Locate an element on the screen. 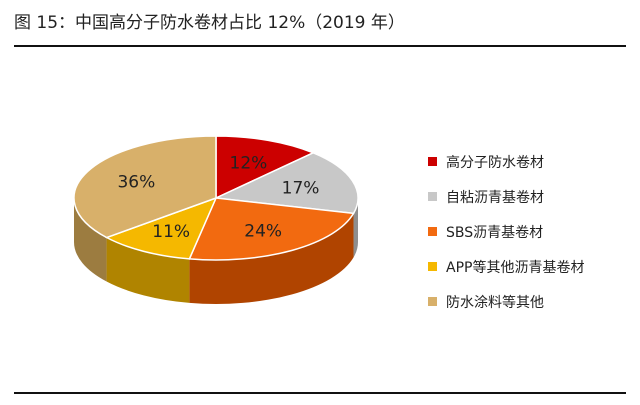 The width and height of the screenshot is (640, 405). legend-item-1: 高分子防水卷材 is located at coordinates (506, 161).